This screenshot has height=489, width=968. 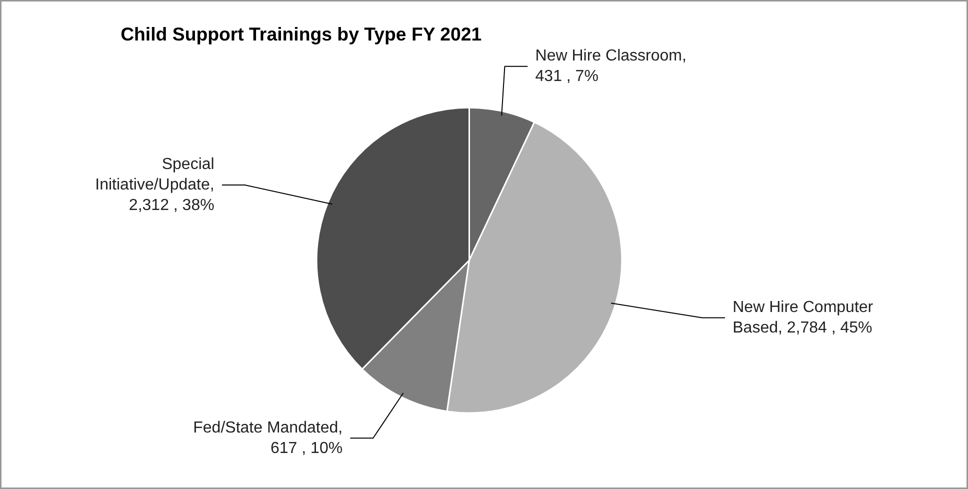 What do you see at coordinates (803, 317) in the screenshot?
I see `slice-label: New Hire Computer Based, 2,784 , 45%` at bounding box center [803, 317].